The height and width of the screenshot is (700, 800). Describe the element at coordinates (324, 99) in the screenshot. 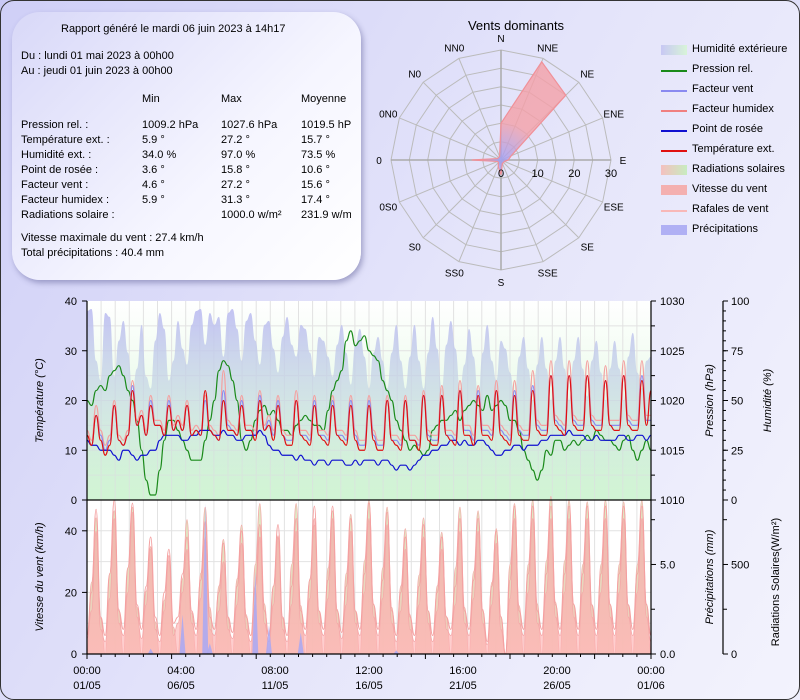

I see `column-header-avg: Moyenne` at that location.